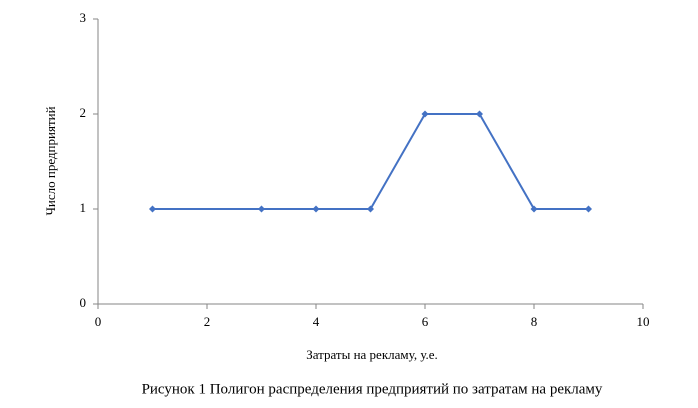 This screenshot has width=698, height=408. Describe the element at coordinates (643, 321) in the screenshot. I see `x-tick-label: 10` at that location.